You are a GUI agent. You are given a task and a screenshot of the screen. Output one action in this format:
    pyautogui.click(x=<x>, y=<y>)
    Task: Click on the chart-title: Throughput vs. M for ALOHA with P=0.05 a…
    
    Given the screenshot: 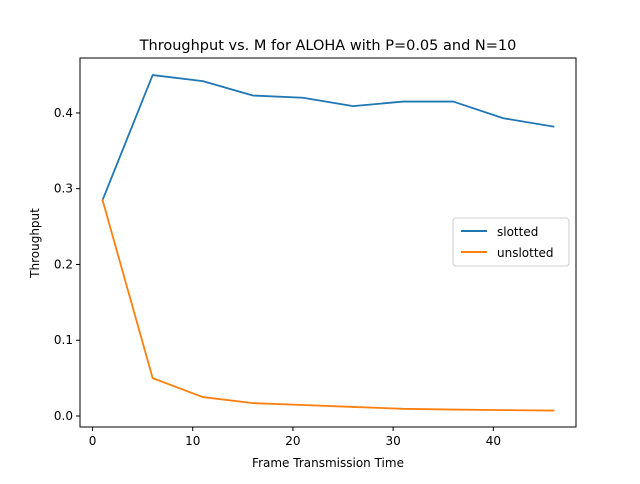 What is the action you would take?
    pyautogui.click(x=328, y=46)
    